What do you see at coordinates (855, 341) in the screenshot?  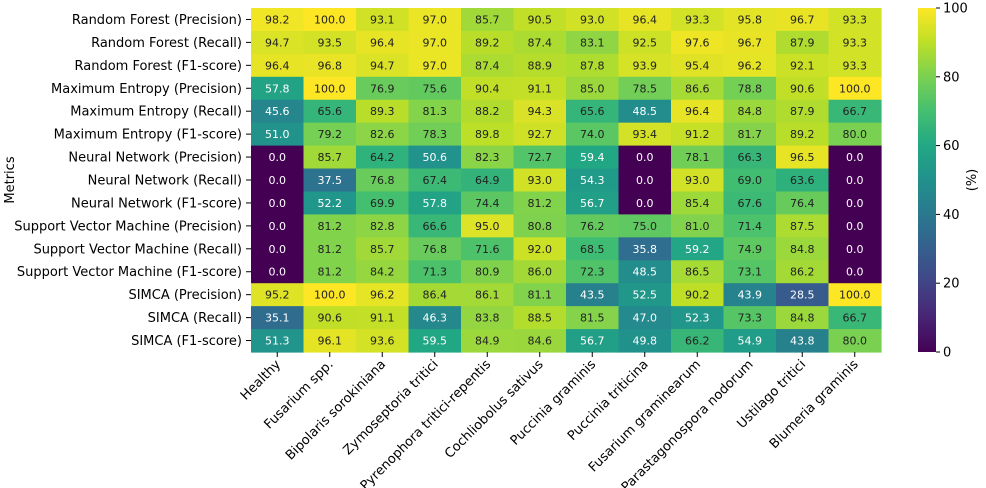 I see `cell-value-label: 80.0` at bounding box center [855, 341].